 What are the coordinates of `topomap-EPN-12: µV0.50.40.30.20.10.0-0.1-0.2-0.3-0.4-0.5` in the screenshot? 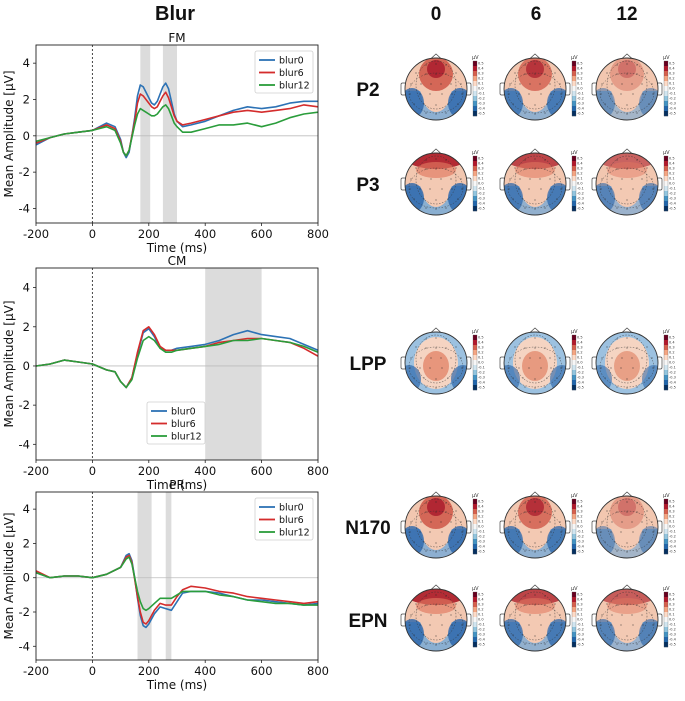 It's located at (634, 618).